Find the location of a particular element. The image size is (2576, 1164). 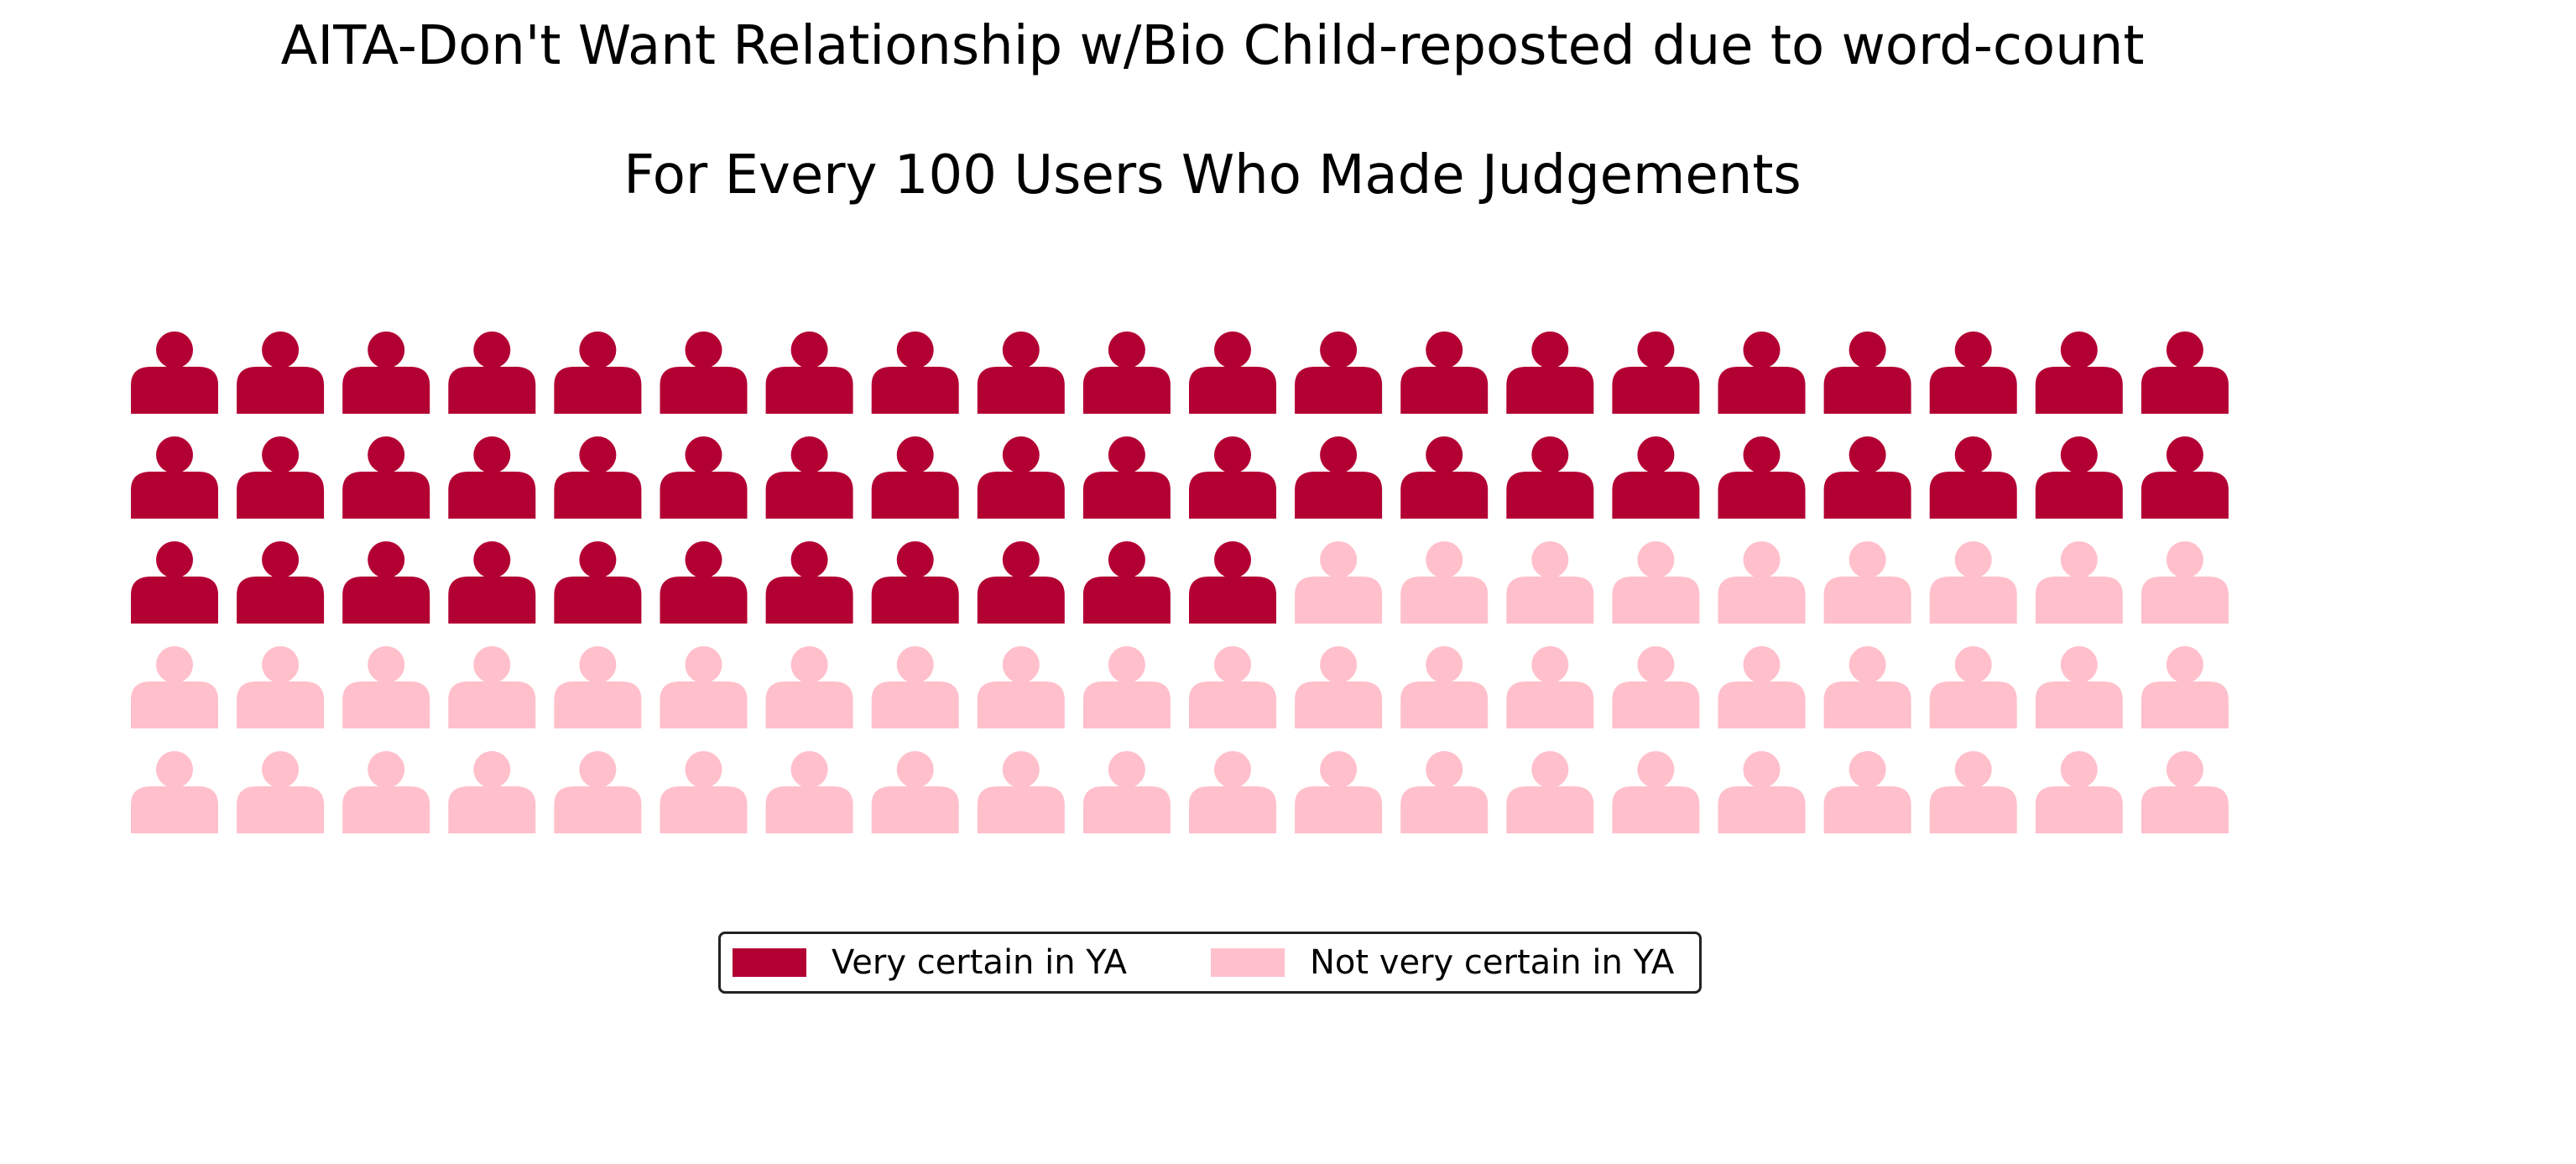

legend-label: Not very certain in YA is located at coordinates (1492, 962).